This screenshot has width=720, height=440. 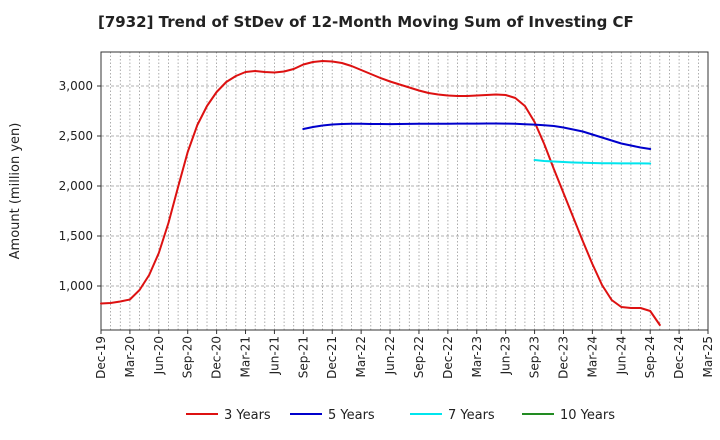 I want to click on series-line-5-years, so click(x=477, y=136).